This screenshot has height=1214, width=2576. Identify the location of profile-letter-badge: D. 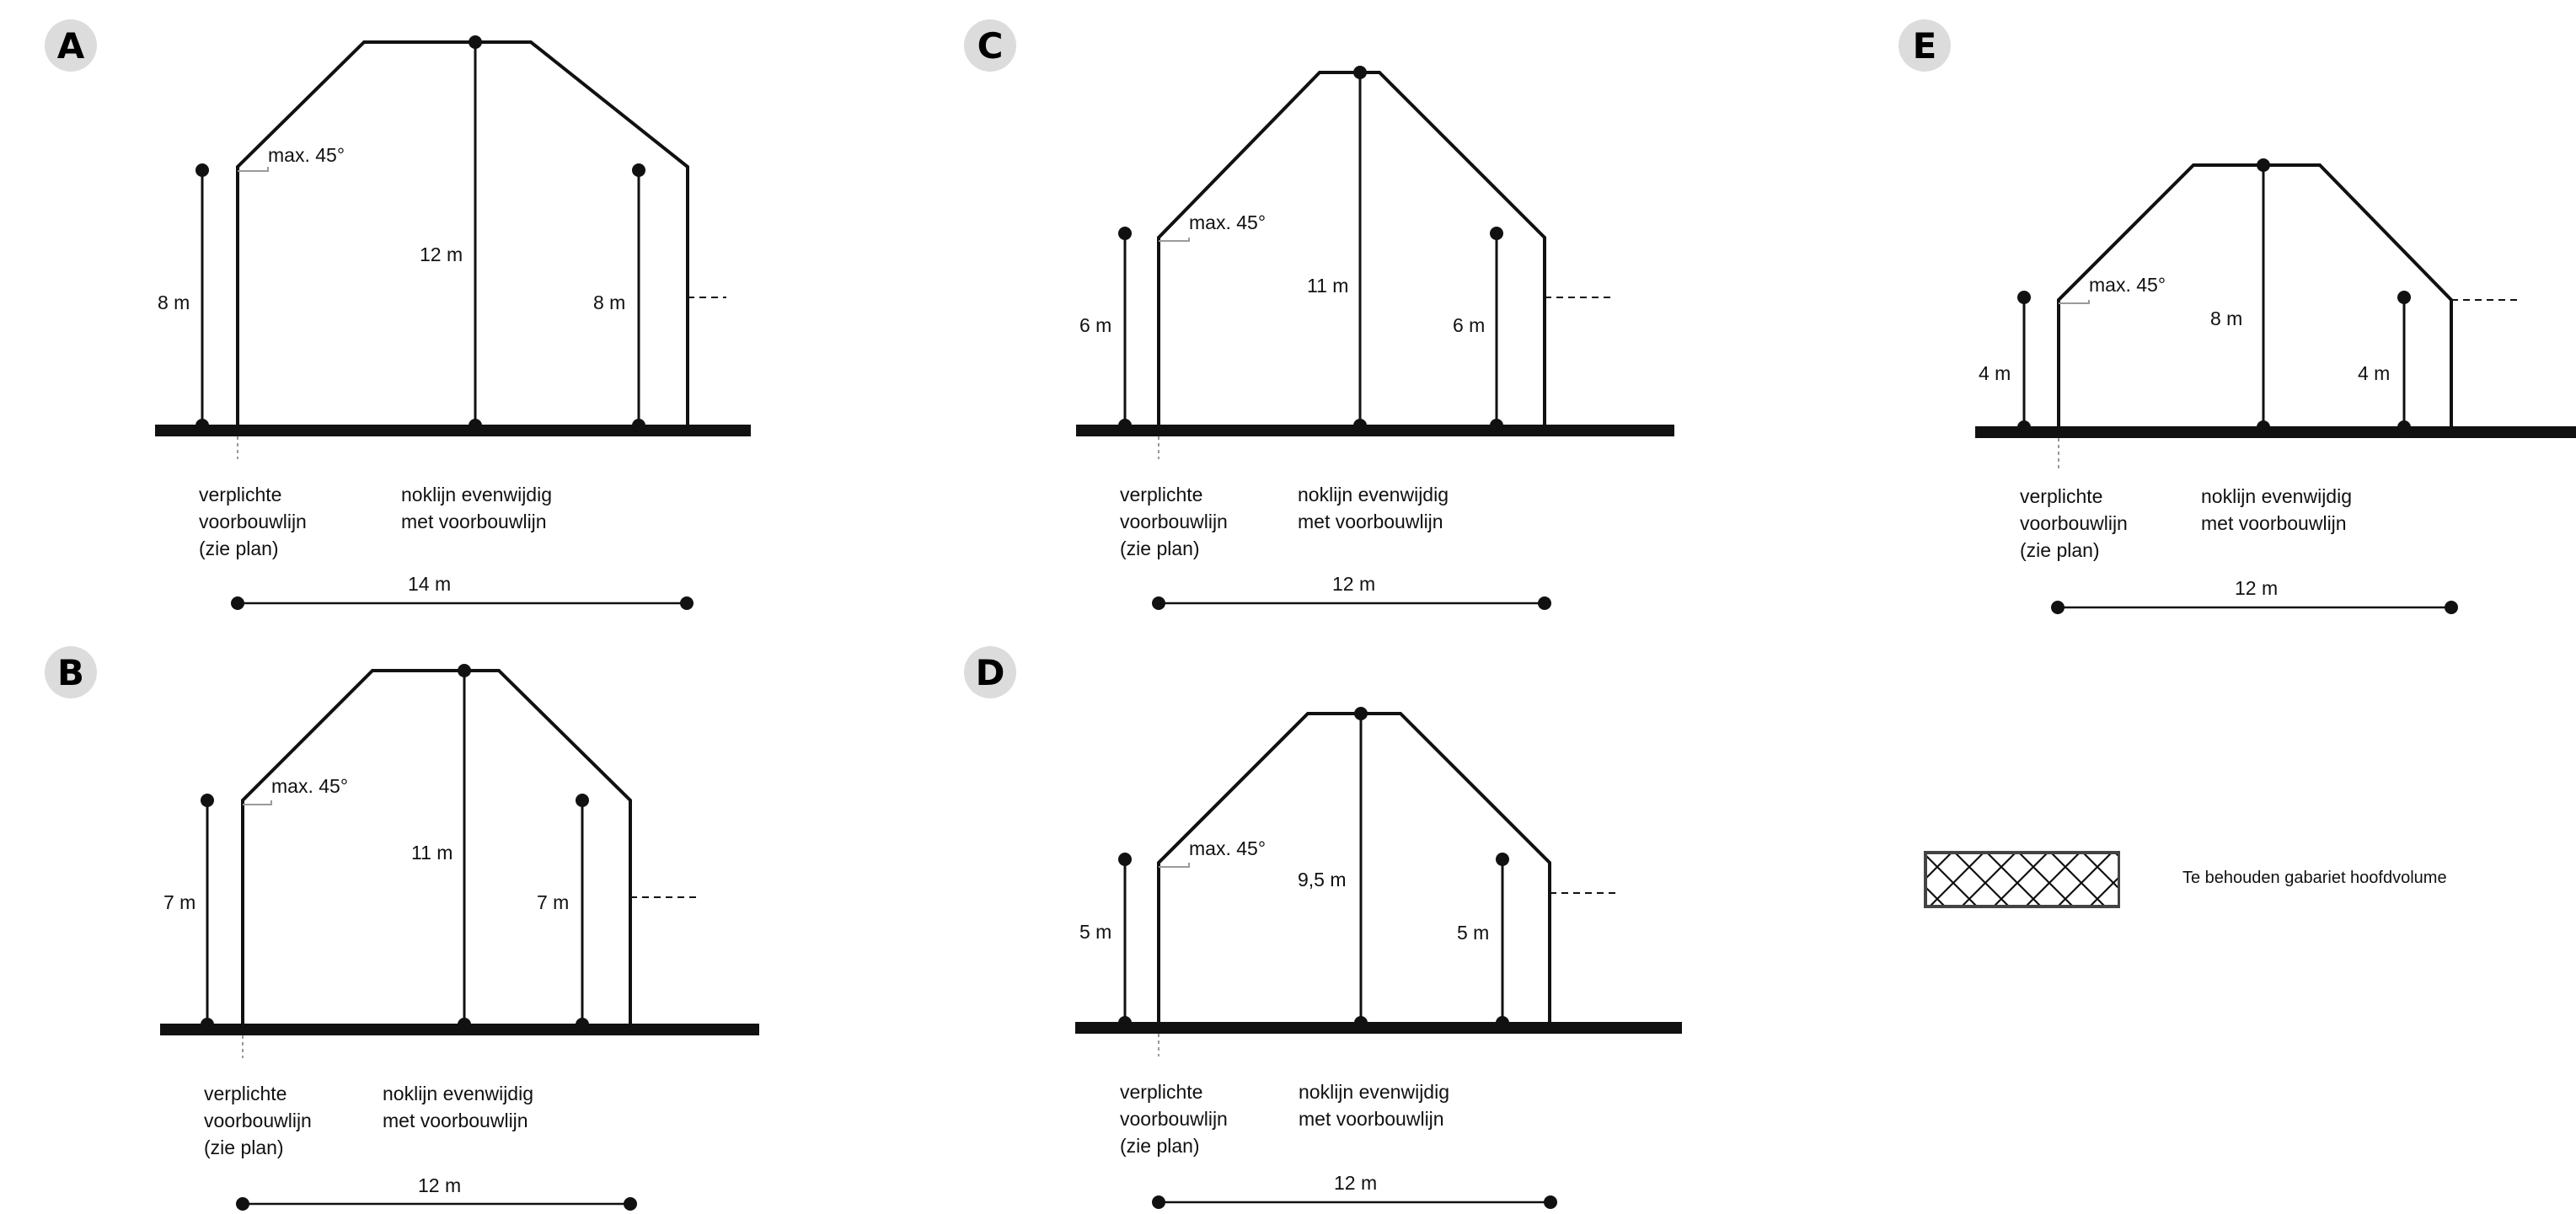
(990, 672).